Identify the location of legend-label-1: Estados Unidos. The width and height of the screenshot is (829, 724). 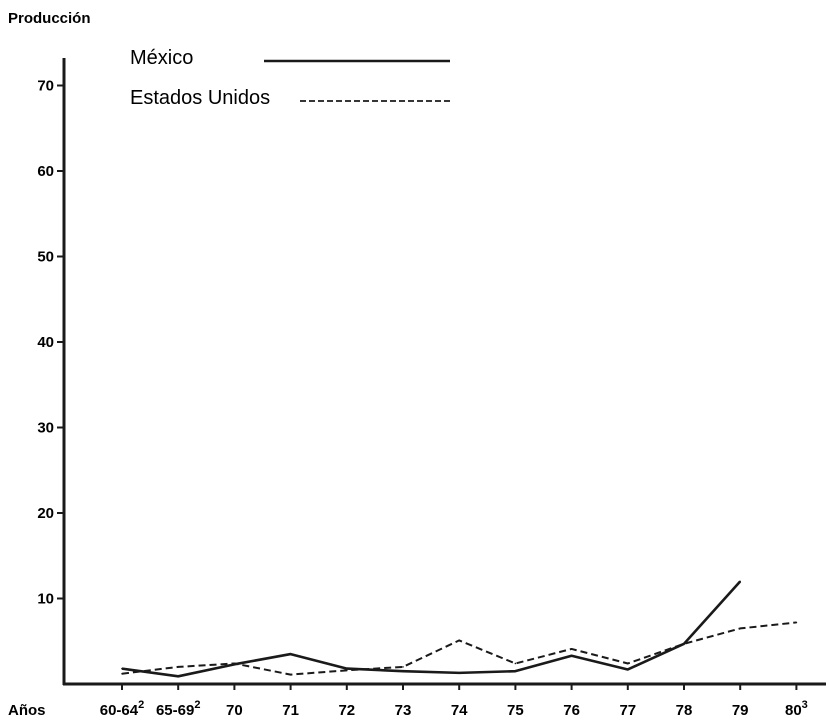
(200, 98).